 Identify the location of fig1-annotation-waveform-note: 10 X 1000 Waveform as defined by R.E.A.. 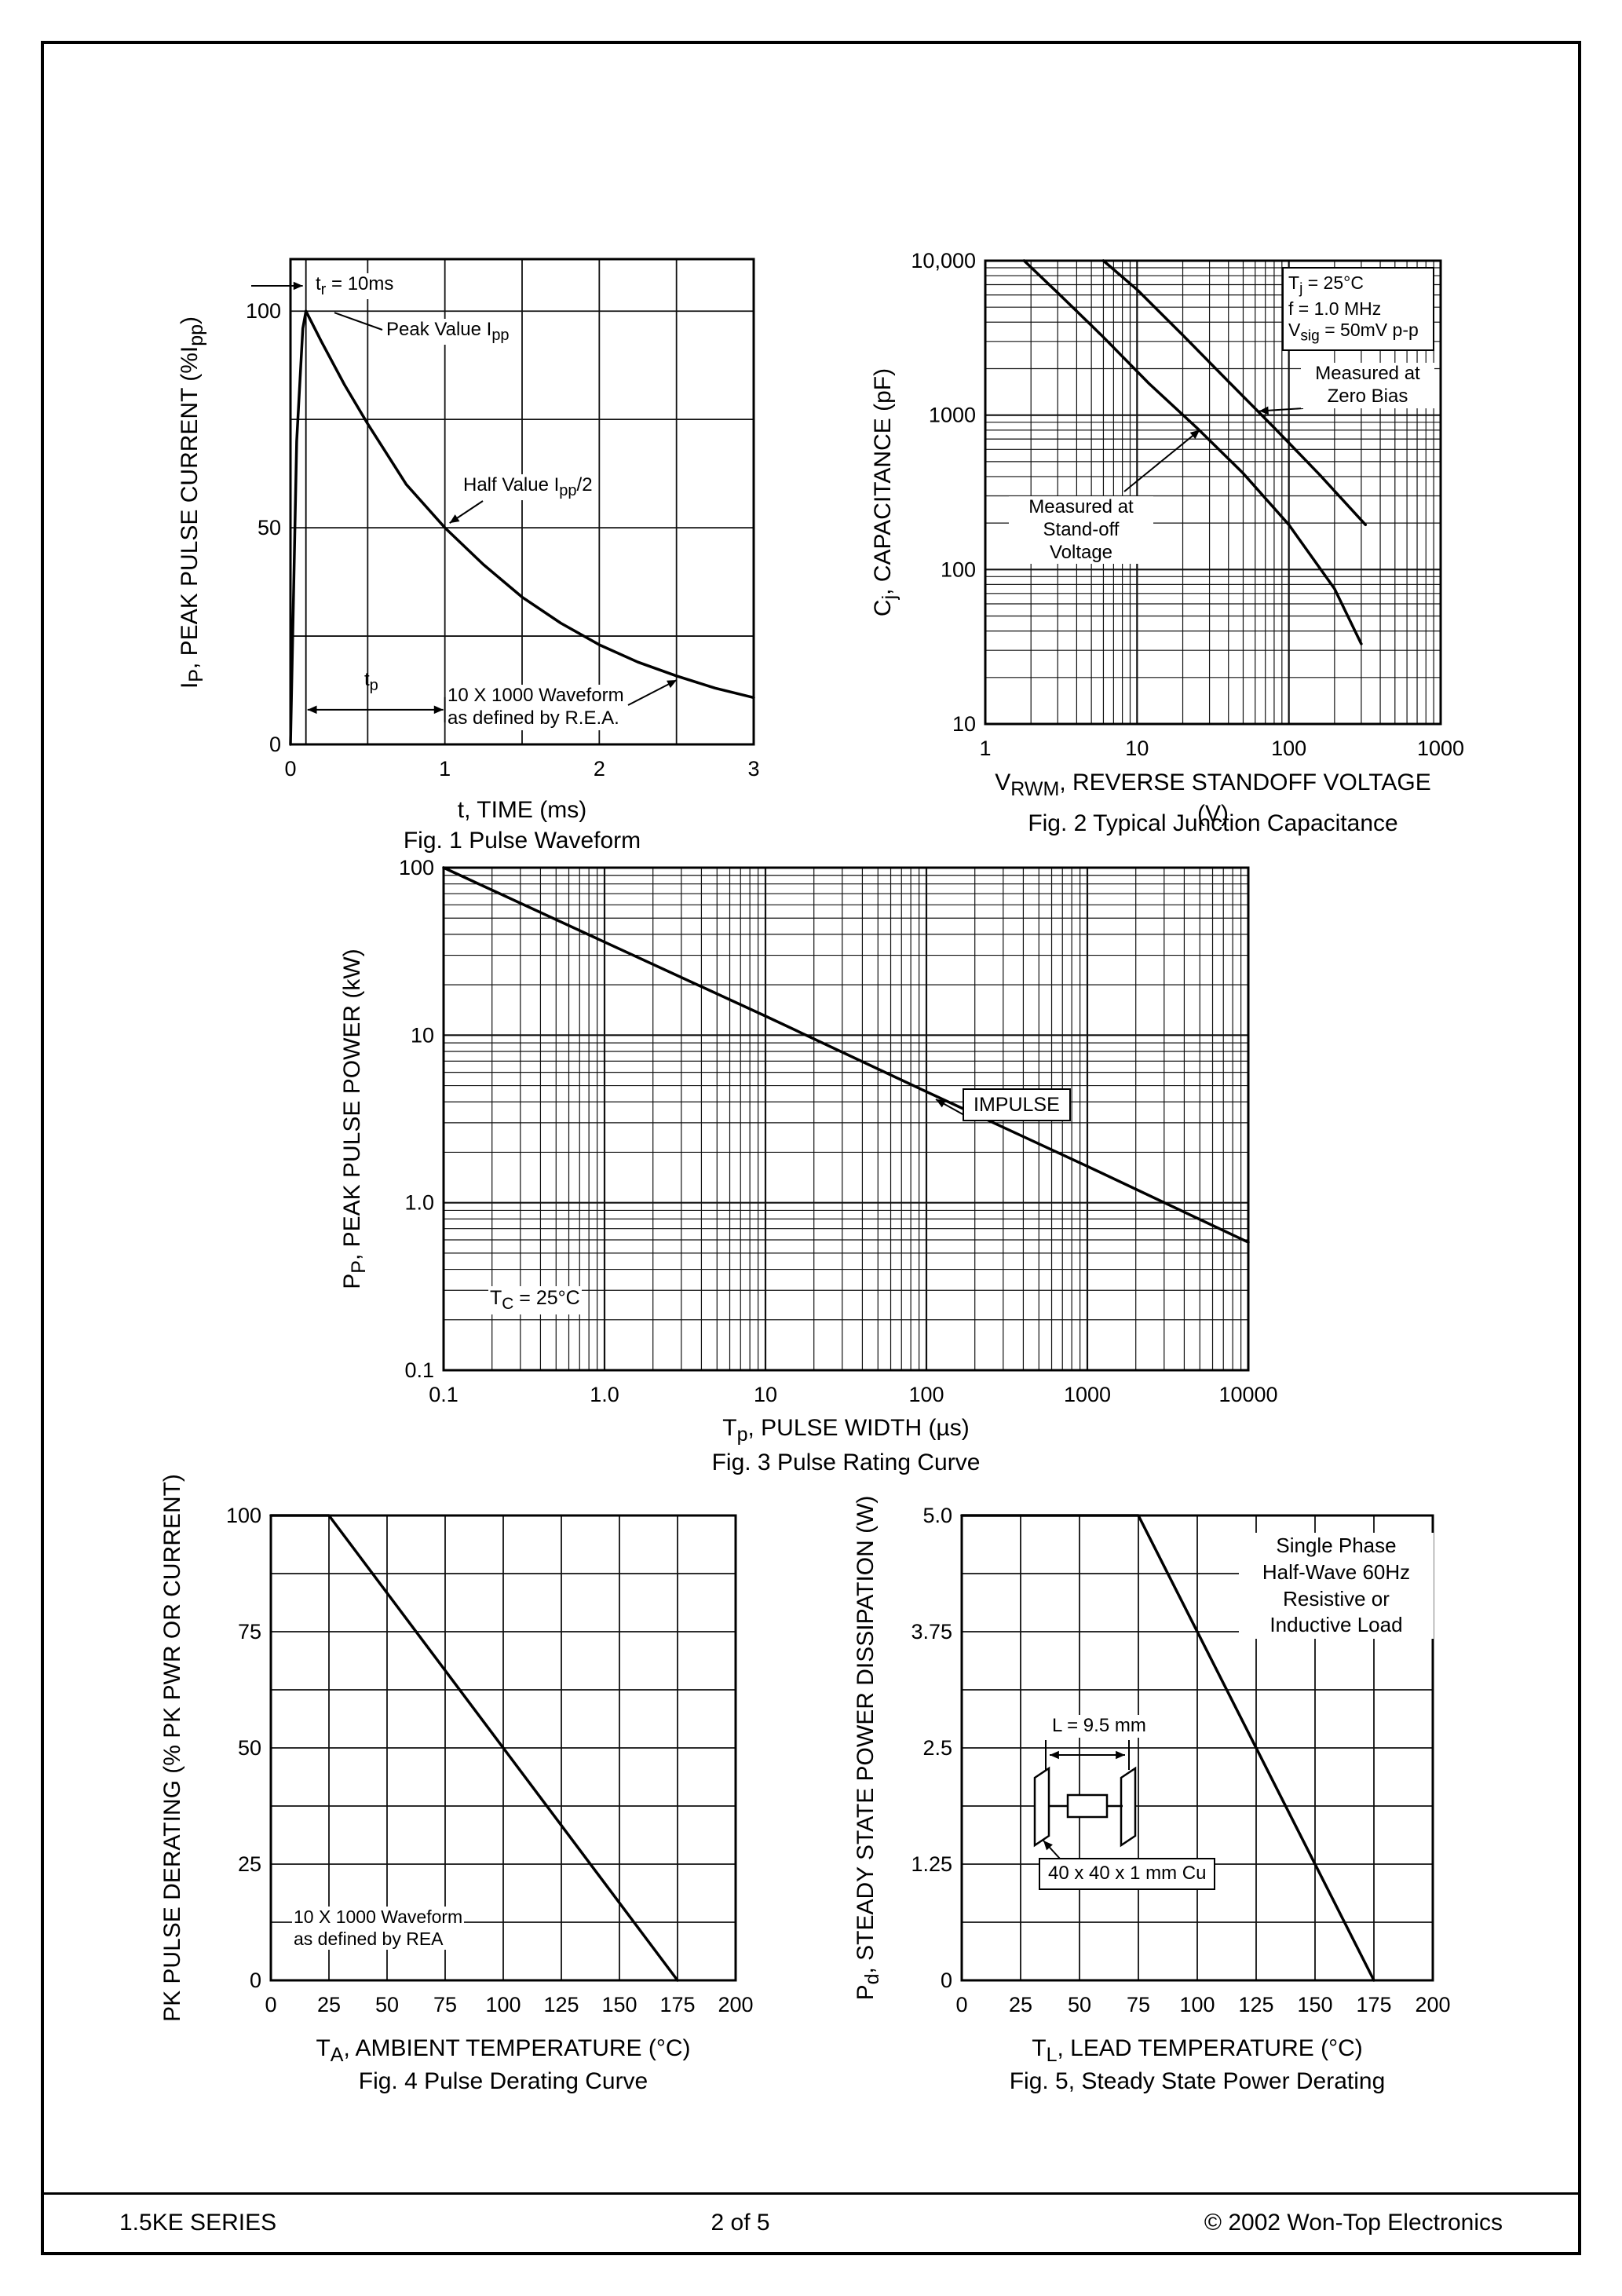
(536, 708).